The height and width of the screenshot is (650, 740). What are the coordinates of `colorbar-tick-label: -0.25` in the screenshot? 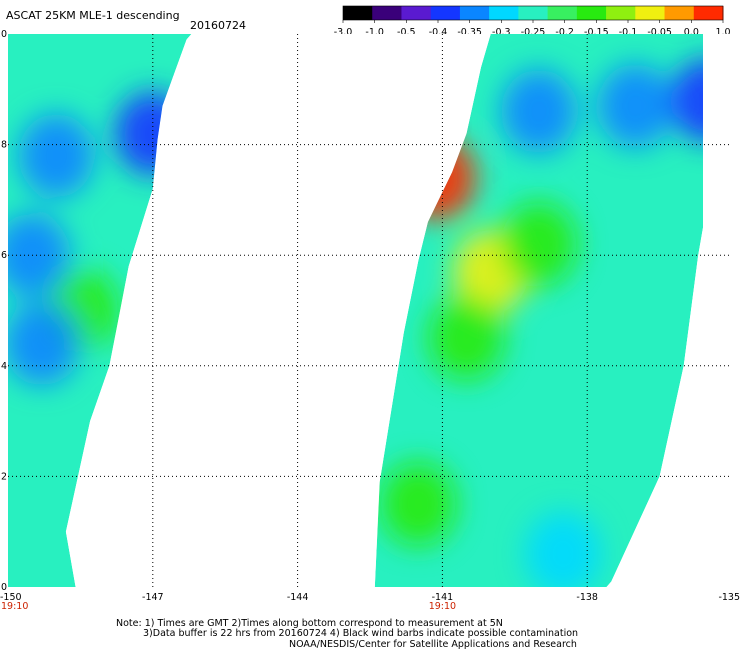 It's located at (533, 32).